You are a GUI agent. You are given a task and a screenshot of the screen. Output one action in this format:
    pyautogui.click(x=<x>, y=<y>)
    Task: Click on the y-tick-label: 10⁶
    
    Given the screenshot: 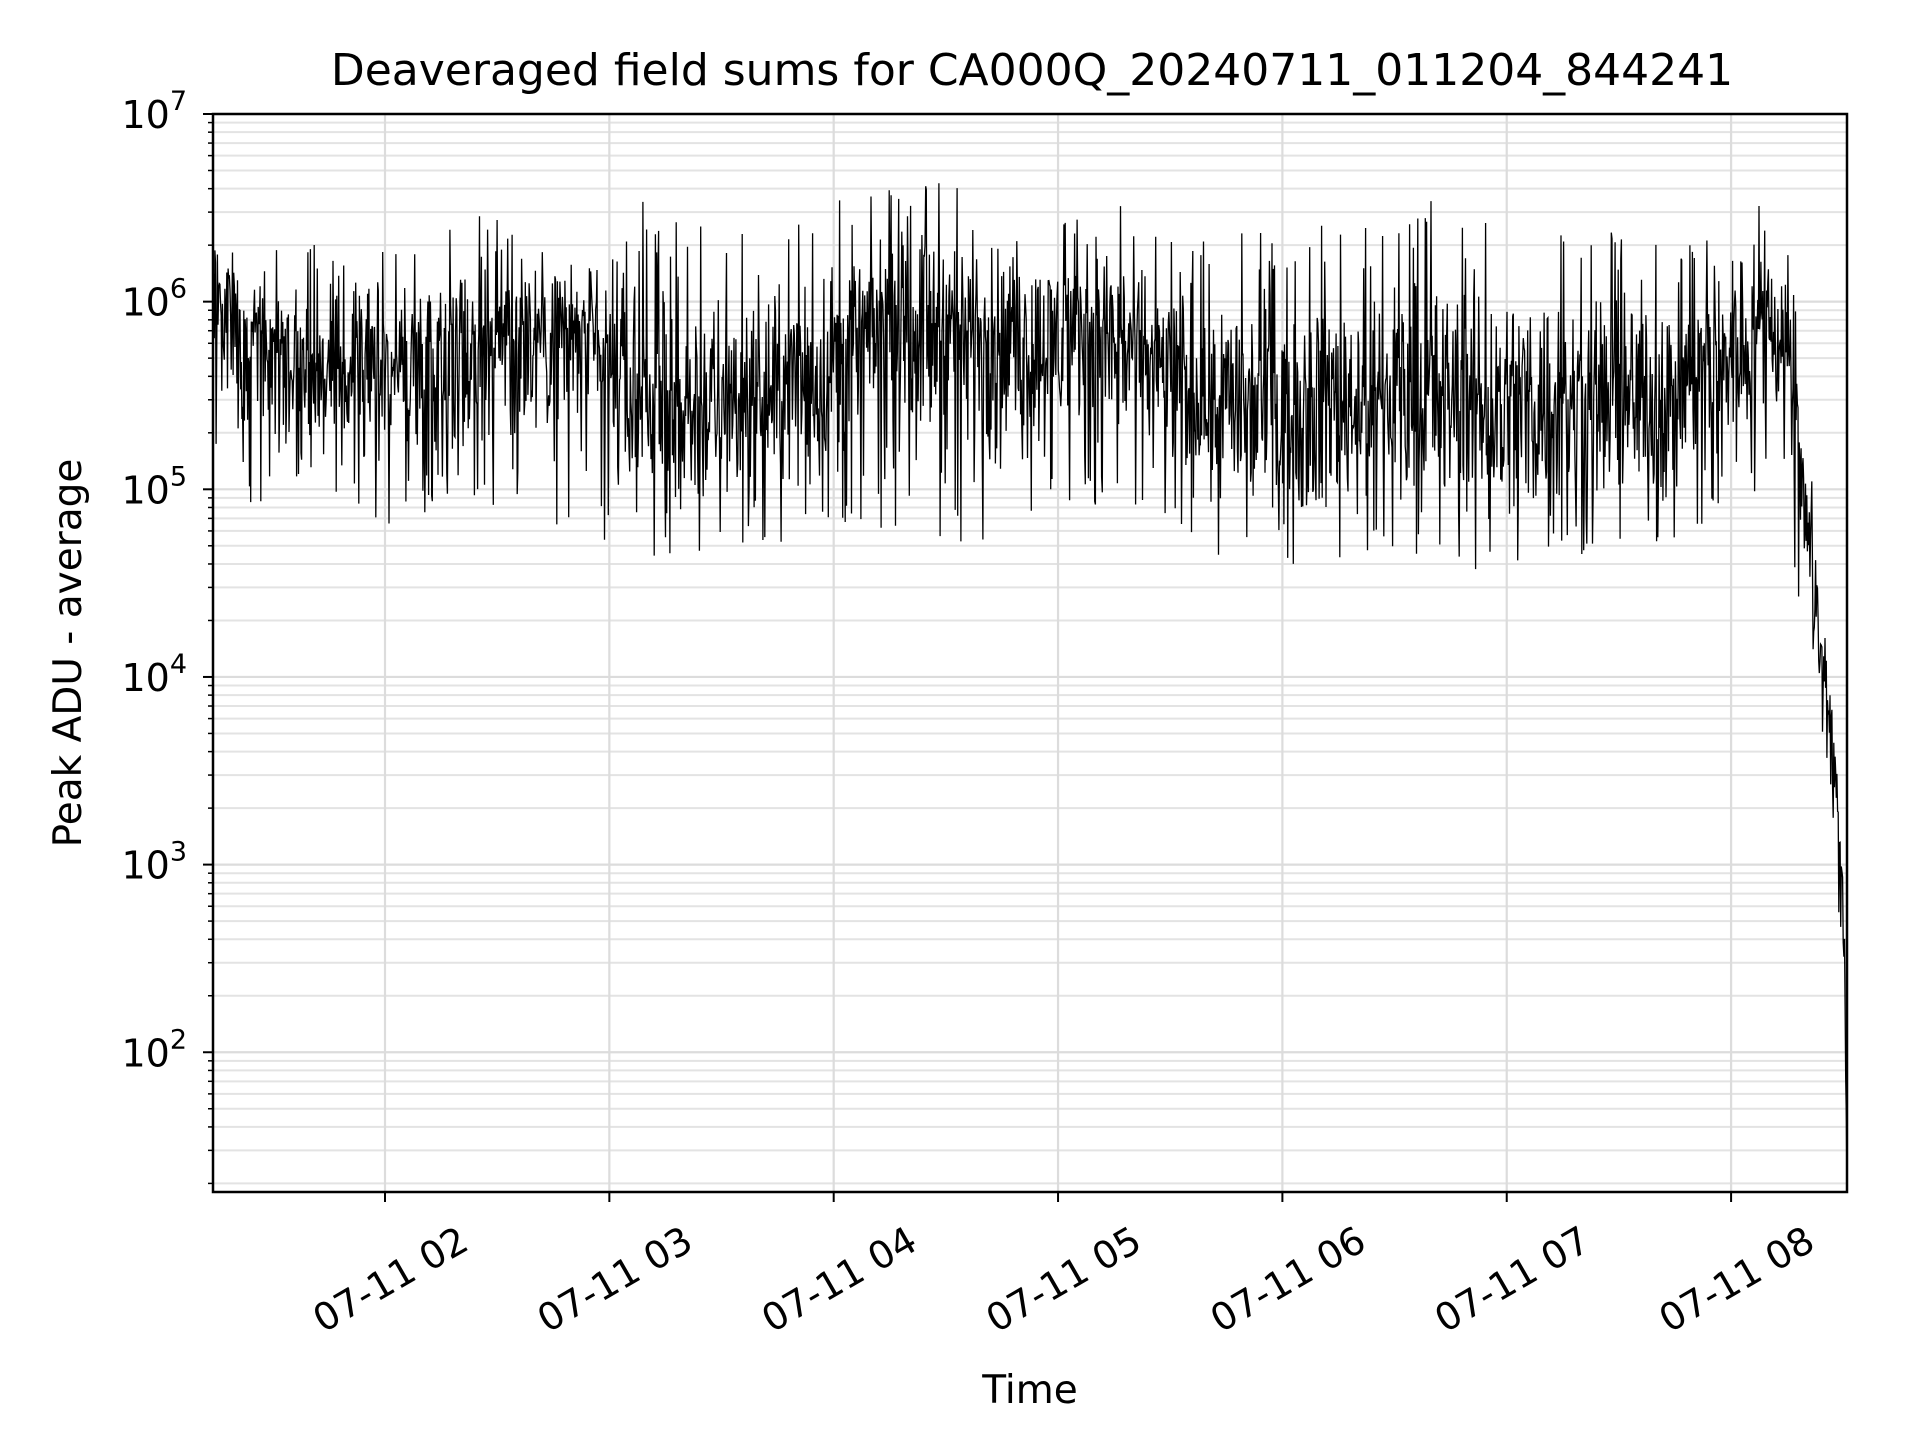 What is the action you would take?
    pyautogui.click(x=154, y=299)
    